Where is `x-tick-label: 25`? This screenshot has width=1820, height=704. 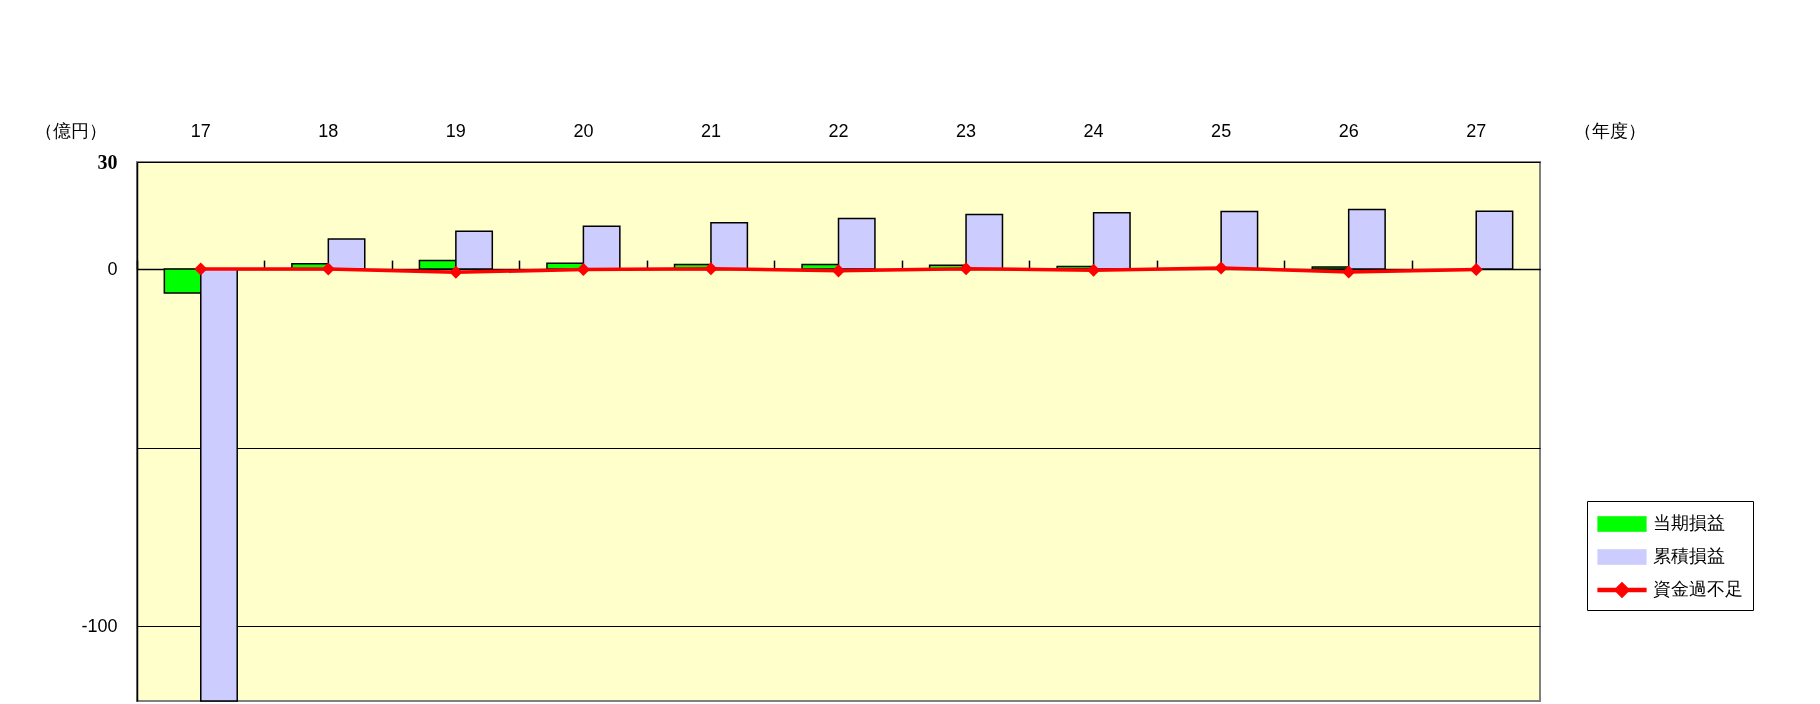
x-tick-label: 25 is located at coordinates (1221, 130).